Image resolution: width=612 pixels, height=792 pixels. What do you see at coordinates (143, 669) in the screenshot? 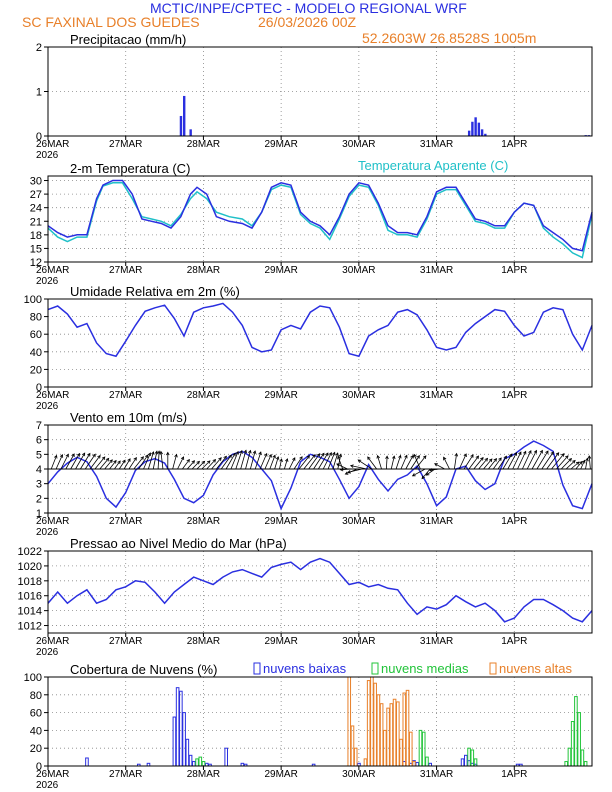
I see `panel-title: Cobertura de Nuvens (%)` at bounding box center [143, 669].